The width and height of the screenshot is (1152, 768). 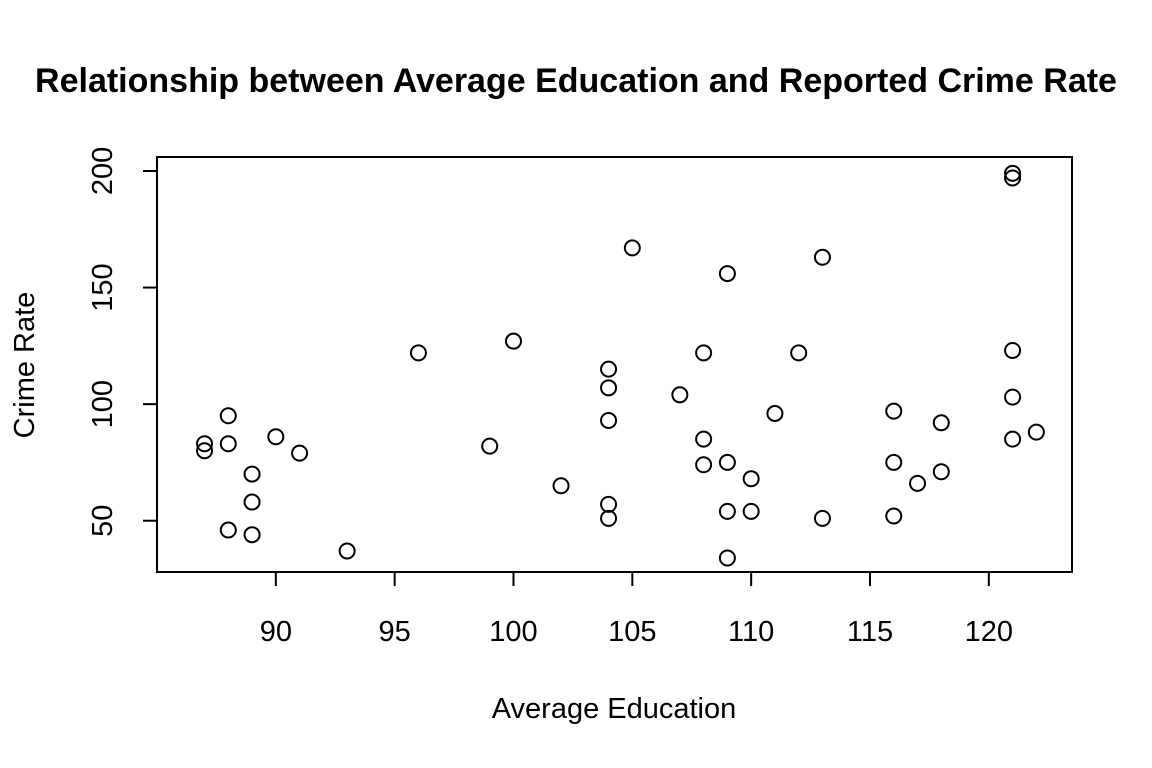 What do you see at coordinates (614, 709) in the screenshot?
I see `x-axis-label: Average Education` at bounding box center [614, 709].